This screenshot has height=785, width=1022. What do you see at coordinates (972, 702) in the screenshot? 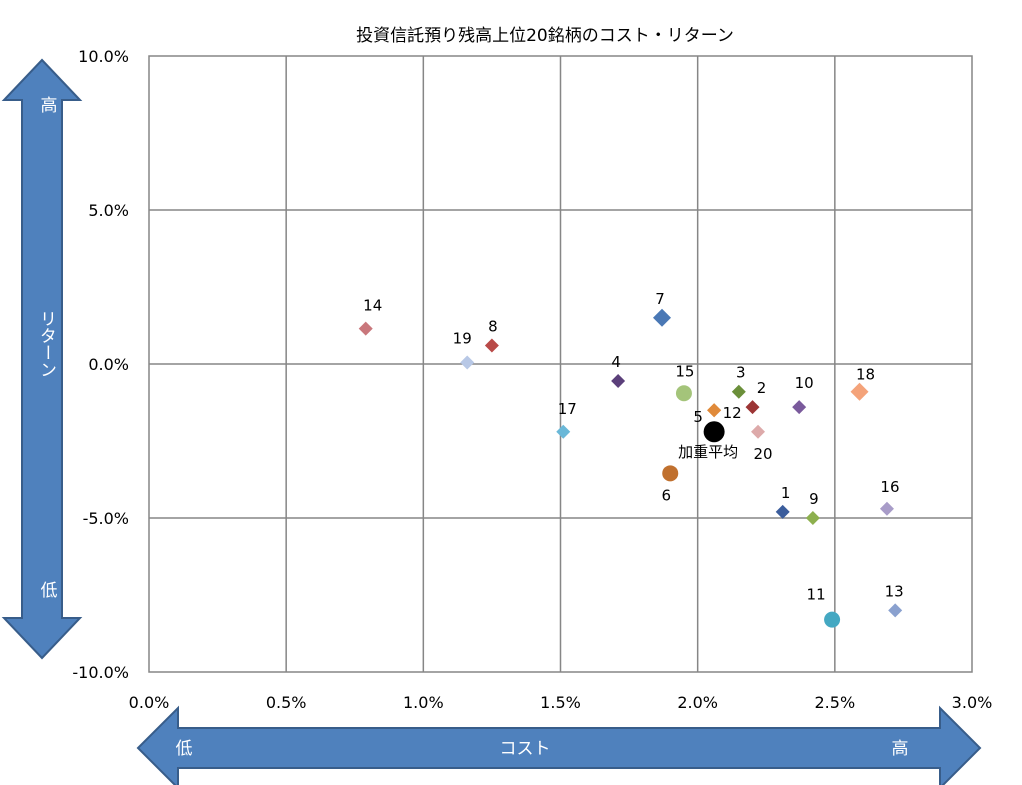
I see `x-tick-label: 3.0%` at bounding box center [972, 702].